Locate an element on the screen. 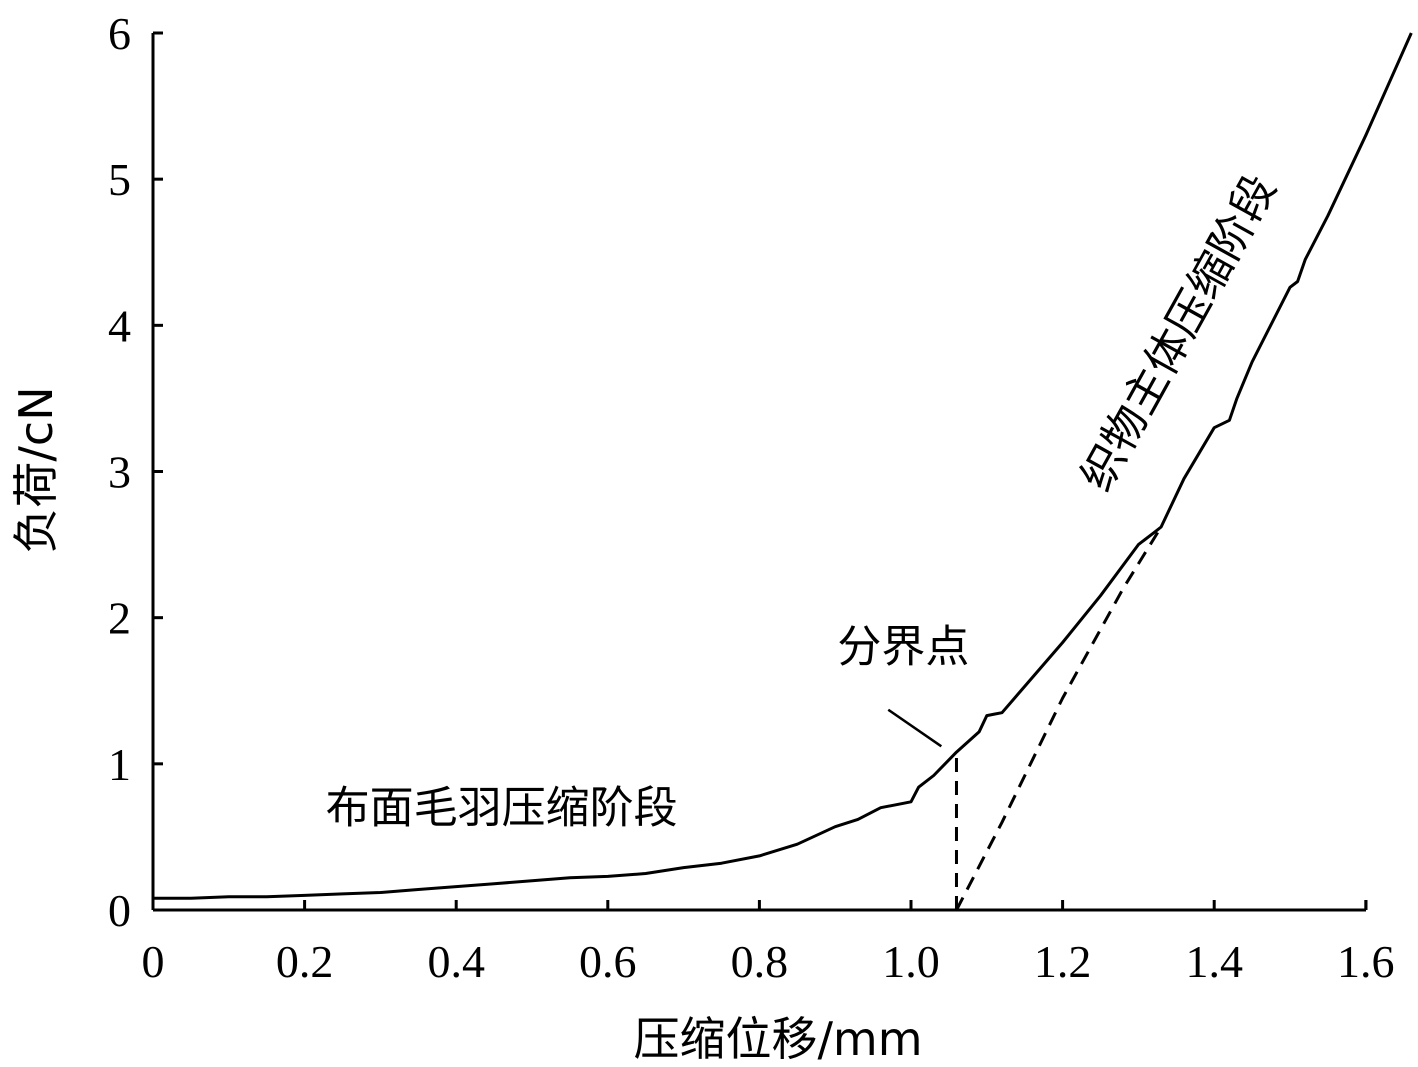 The width and height of the screenshot is (1418, 1067). y-tick-label-2: 2 is located at coordinates (119, 618).